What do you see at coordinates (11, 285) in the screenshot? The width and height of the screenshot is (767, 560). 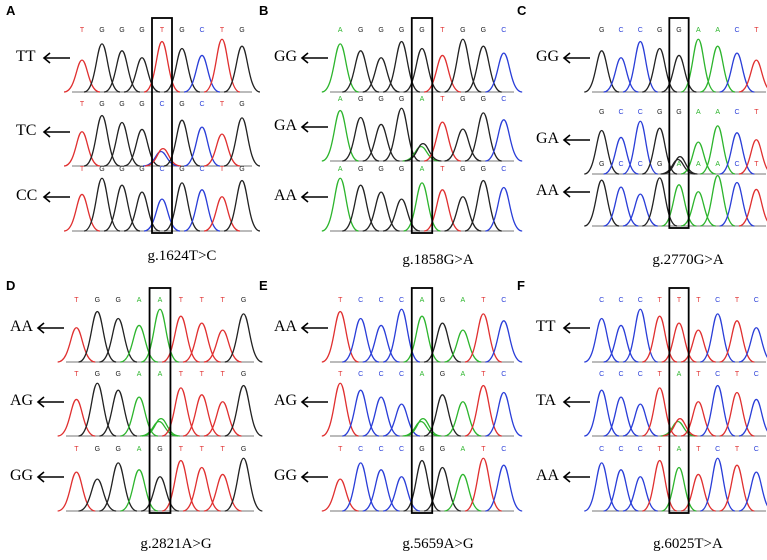 I see `panel-label-D: D` at bounding box center [11, 285].